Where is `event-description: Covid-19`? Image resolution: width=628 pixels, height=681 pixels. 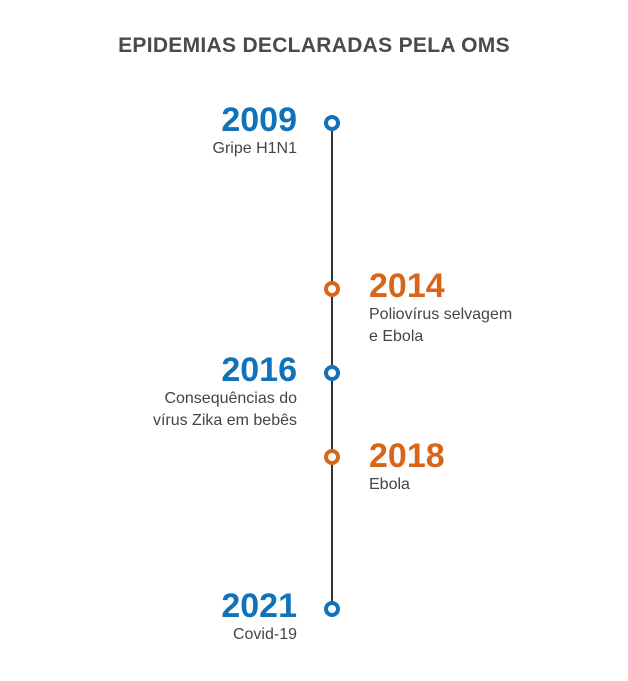
event-description: Covid-19 is located at coordinates (264, 634).